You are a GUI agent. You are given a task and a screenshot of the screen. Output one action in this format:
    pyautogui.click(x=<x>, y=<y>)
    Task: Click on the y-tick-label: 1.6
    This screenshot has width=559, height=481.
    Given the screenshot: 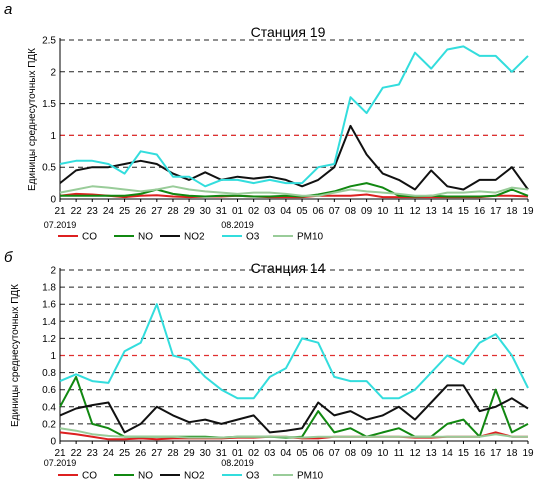 What is the action you would take?
    pyautogui.click(x=49, y=305)
    